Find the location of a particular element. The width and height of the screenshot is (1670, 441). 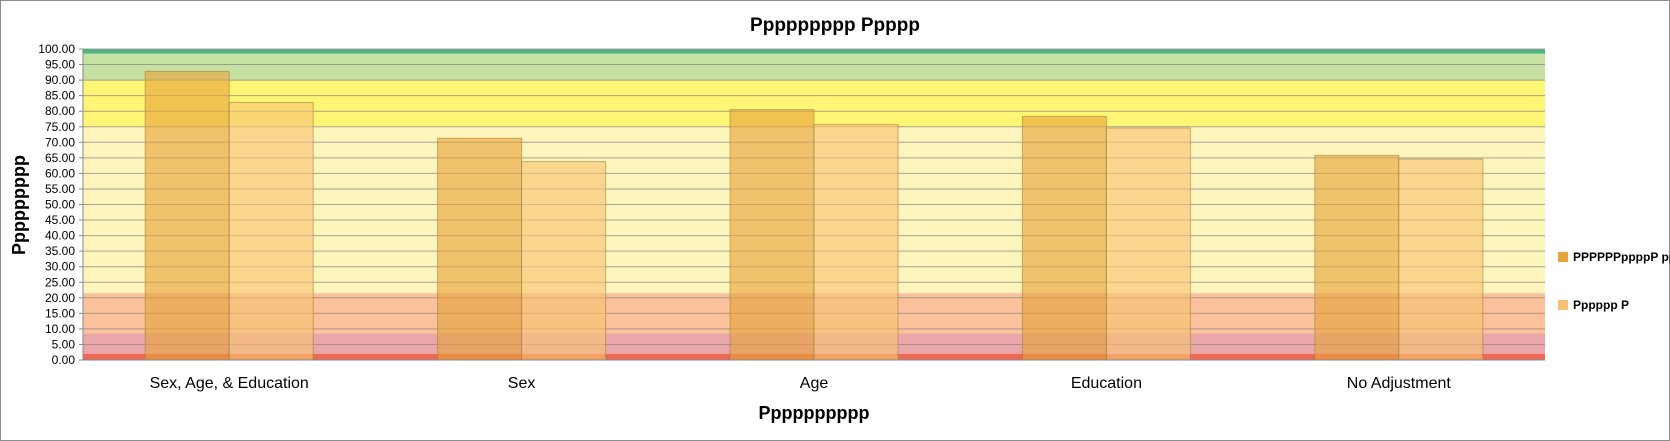

y-tick-label: 70.00 is located at coordinates (60, 142).